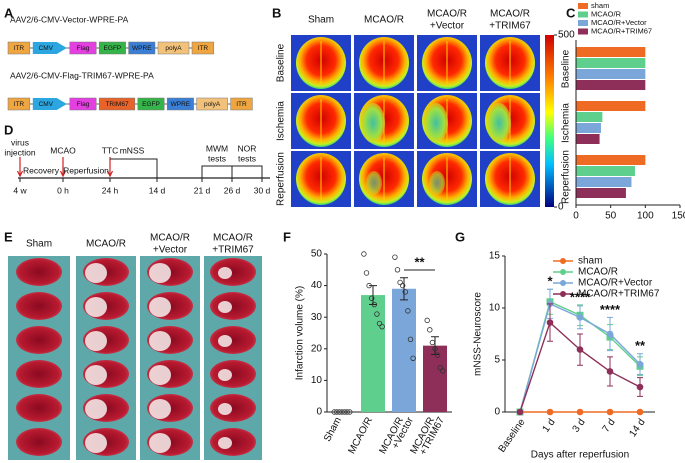  What do you see at coordinates (46, 48) in the screenshot?
I see `element-label: CMV` at bounding box center [46, 48].